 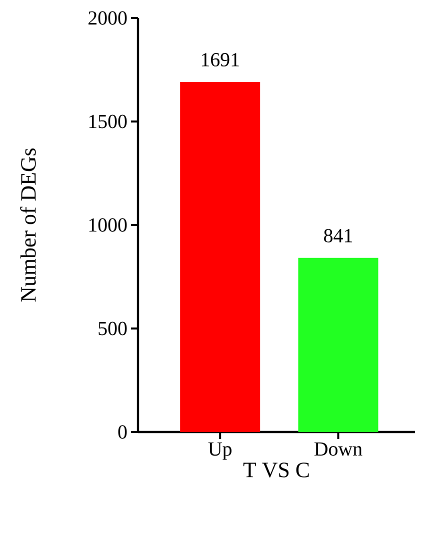 What do you see at coordinates (122, 432) in the screenshot?
I see `y-tick-label: 0` at bounding box center [122, 432].